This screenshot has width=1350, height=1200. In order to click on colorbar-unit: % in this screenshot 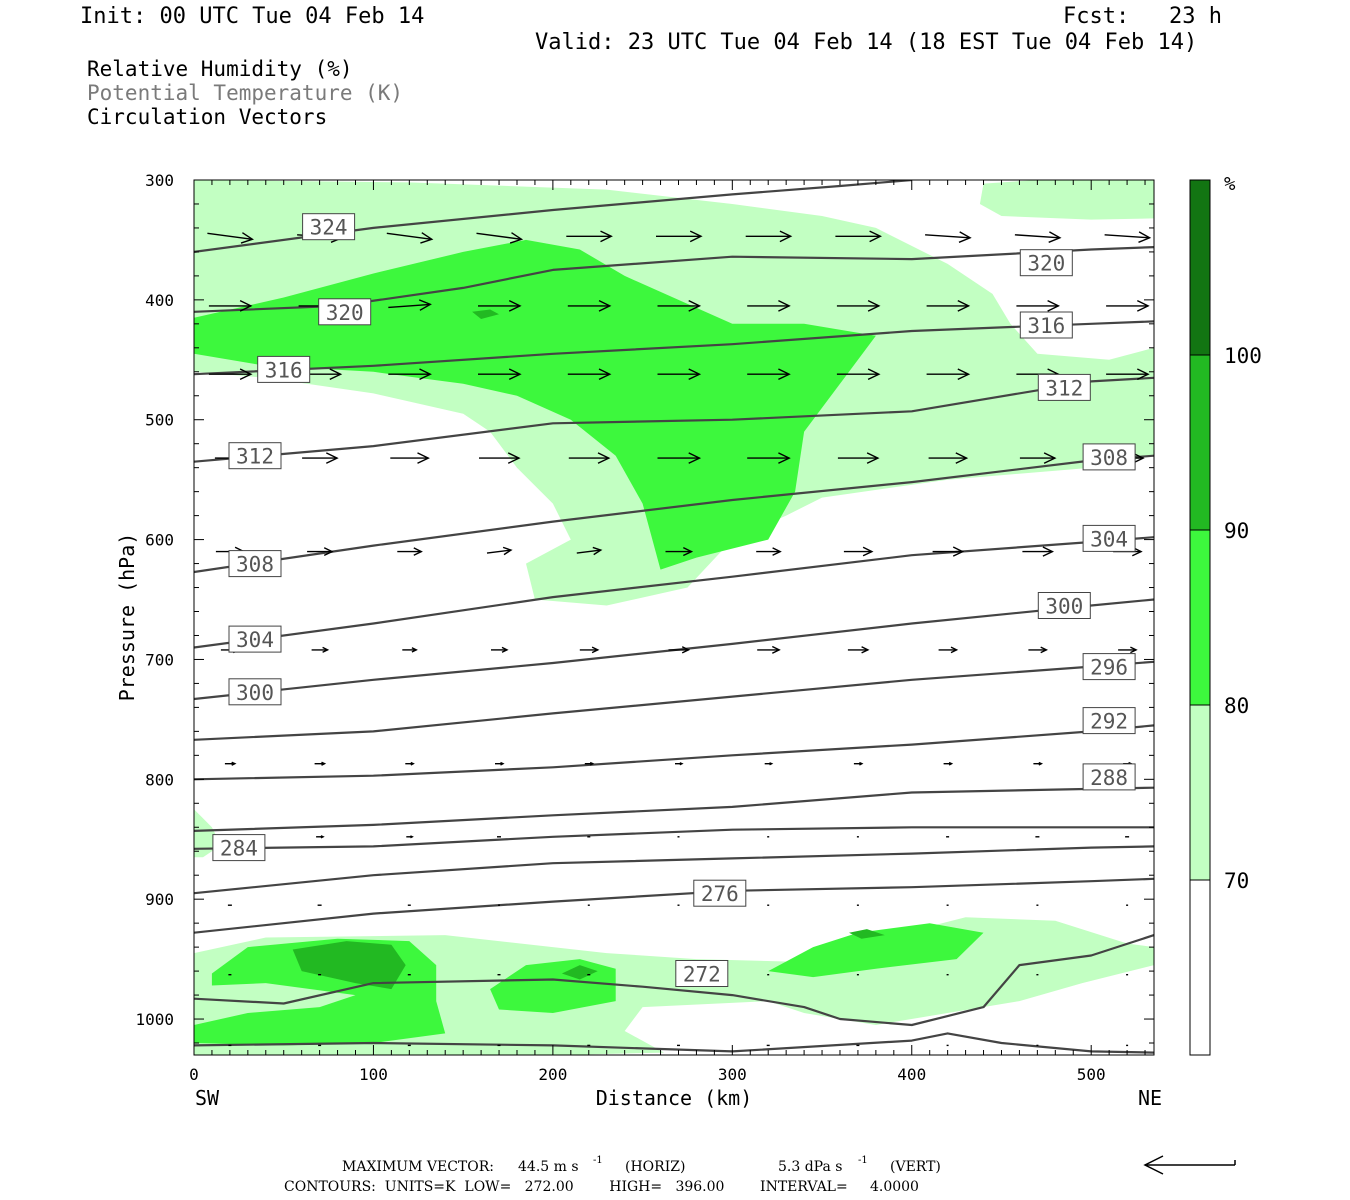, I will do `click(1230, 184)`.